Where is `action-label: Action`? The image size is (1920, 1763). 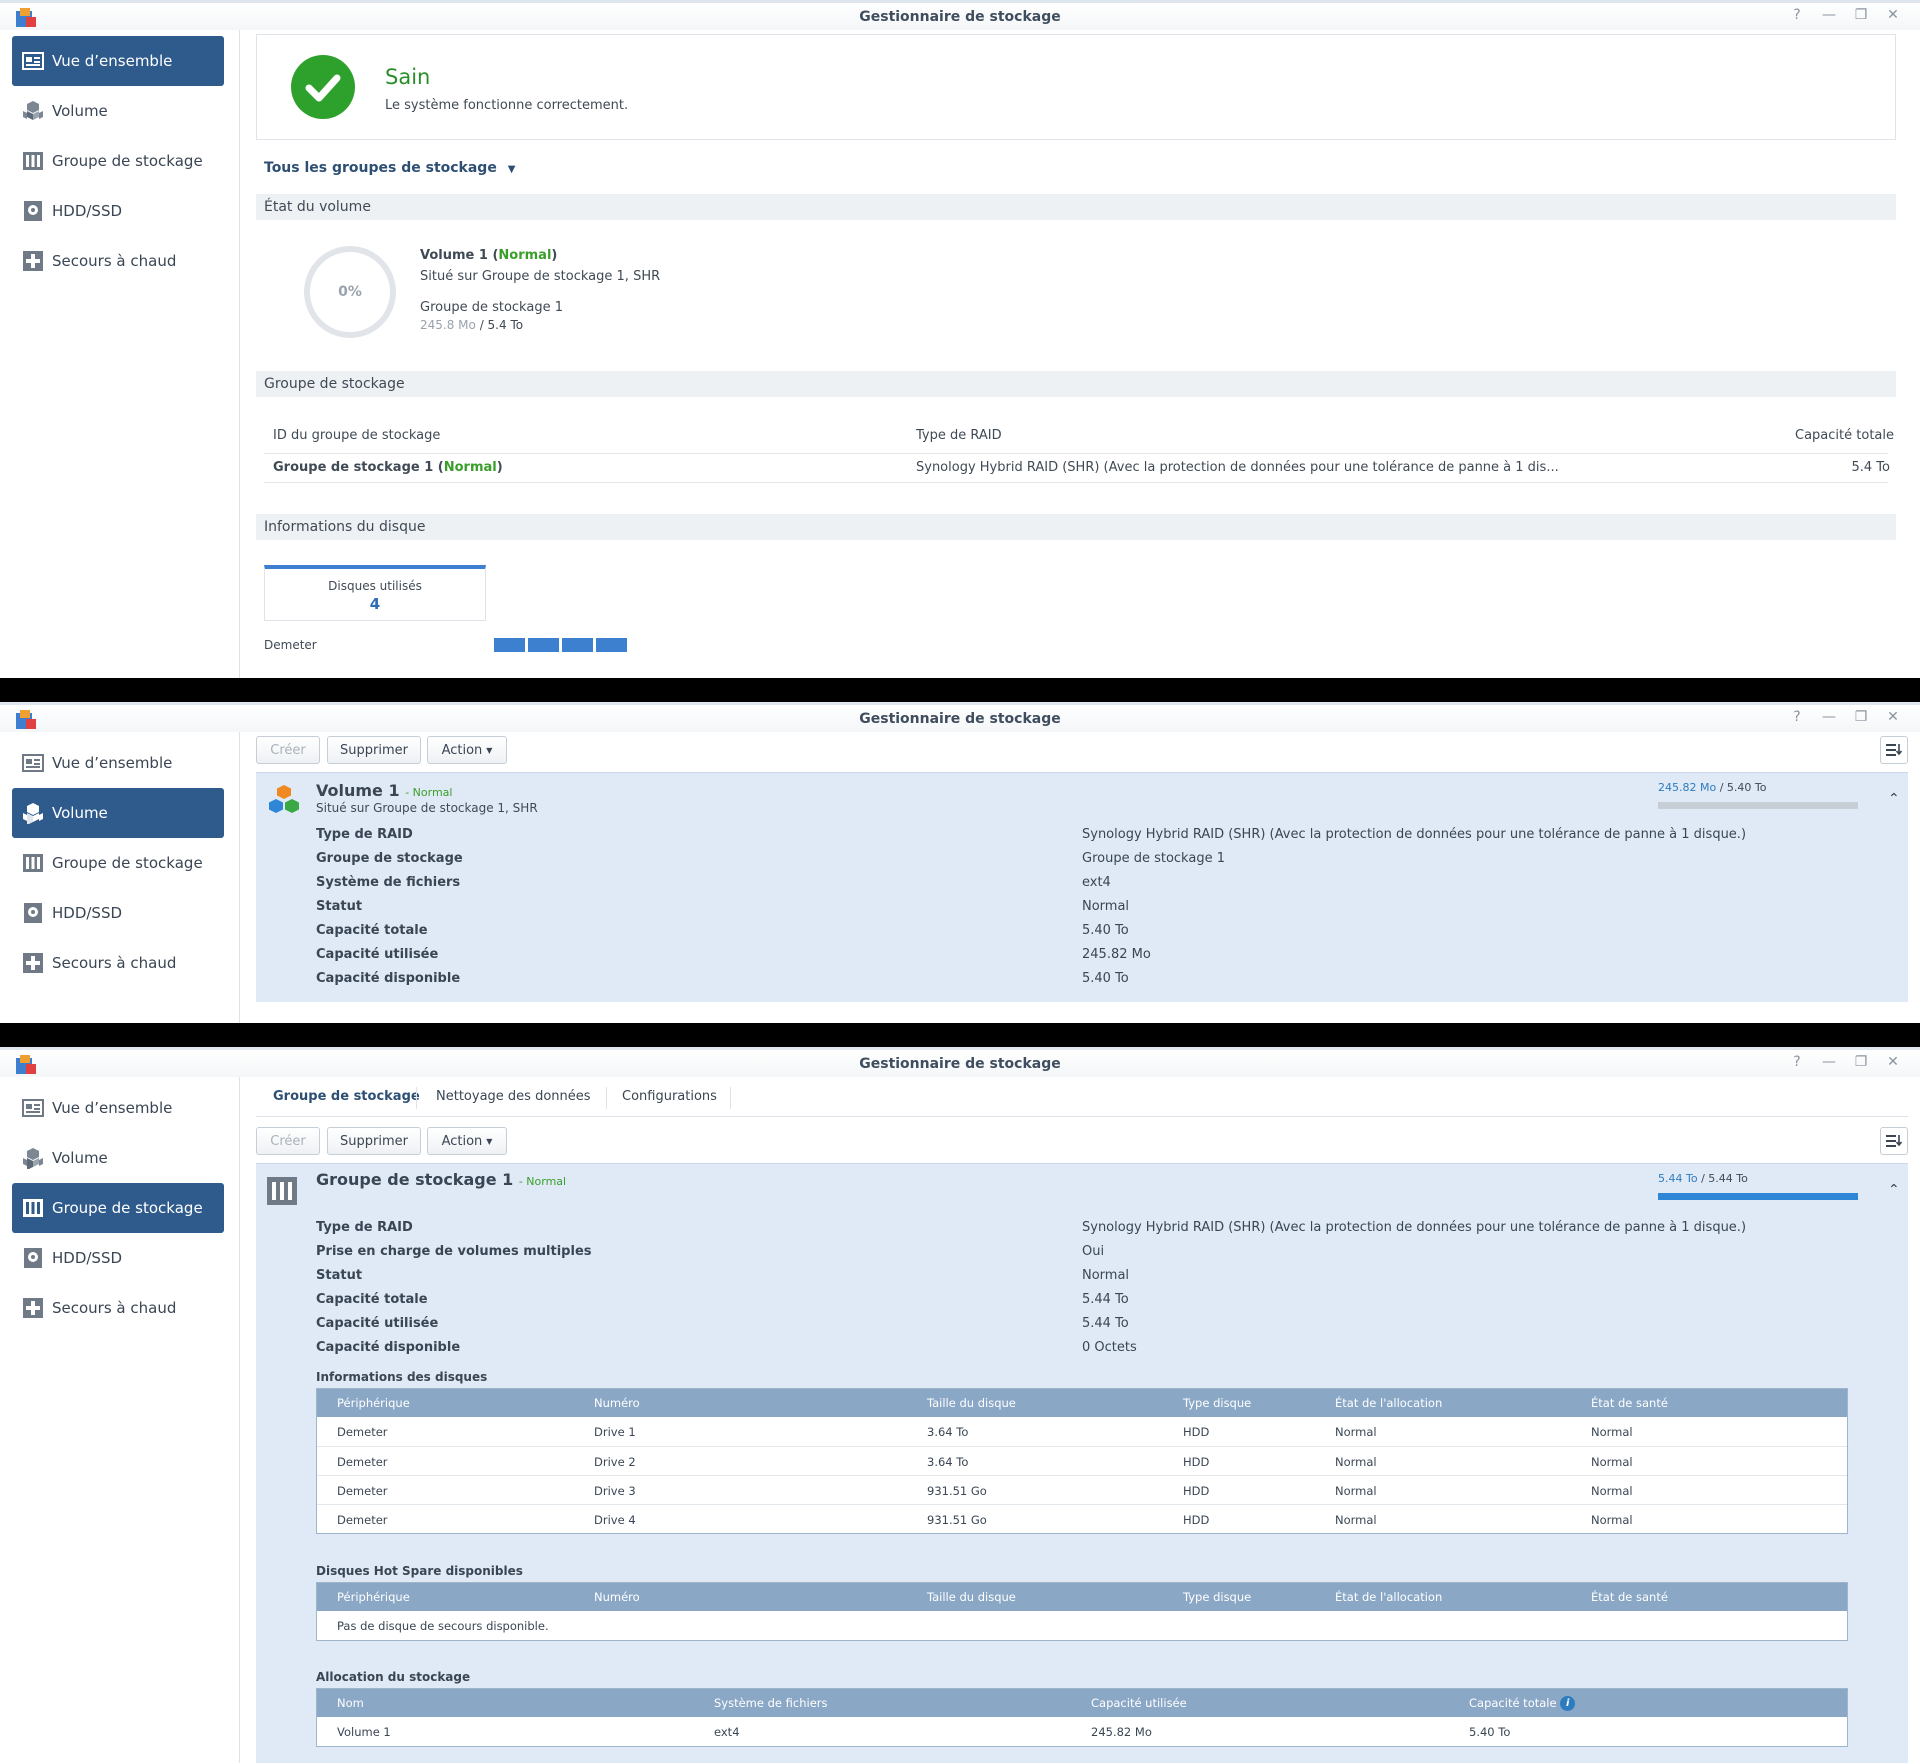 action-label: Action is located at coordinates (462, 1141).